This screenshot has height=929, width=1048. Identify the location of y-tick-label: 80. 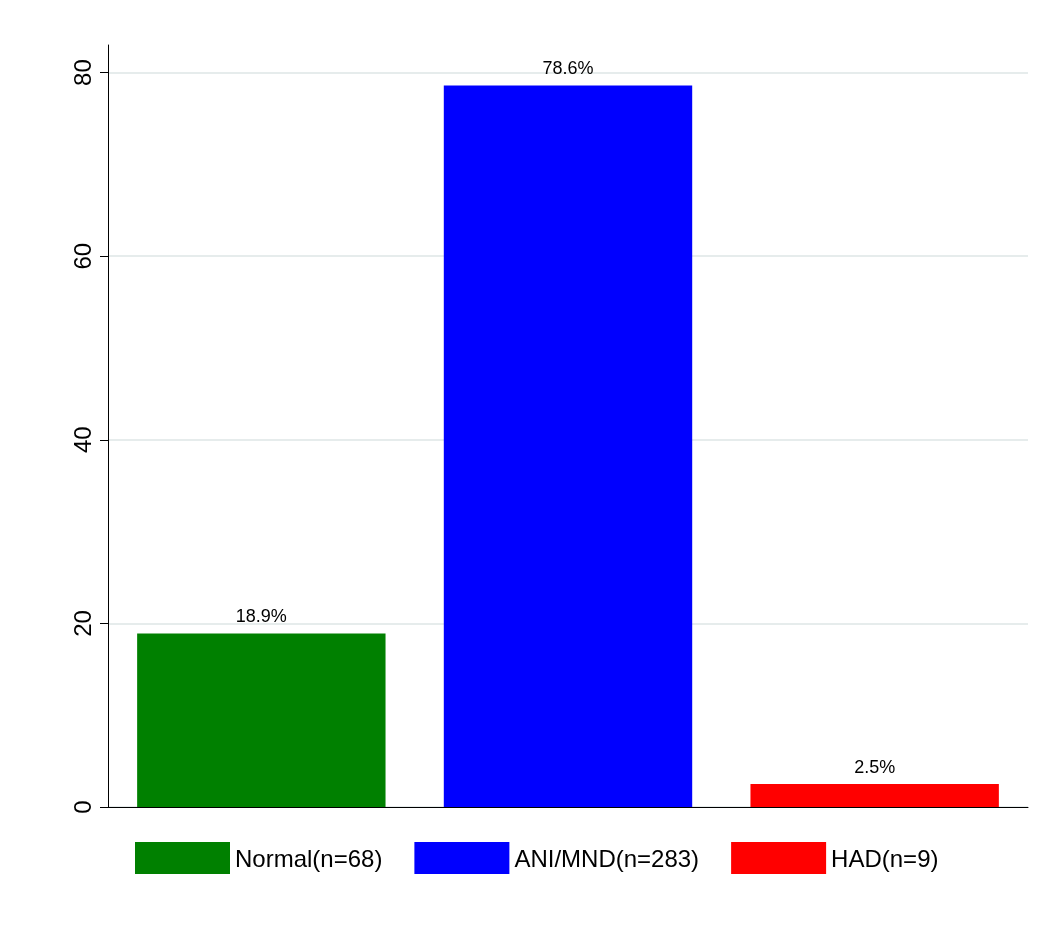
(82, 72).